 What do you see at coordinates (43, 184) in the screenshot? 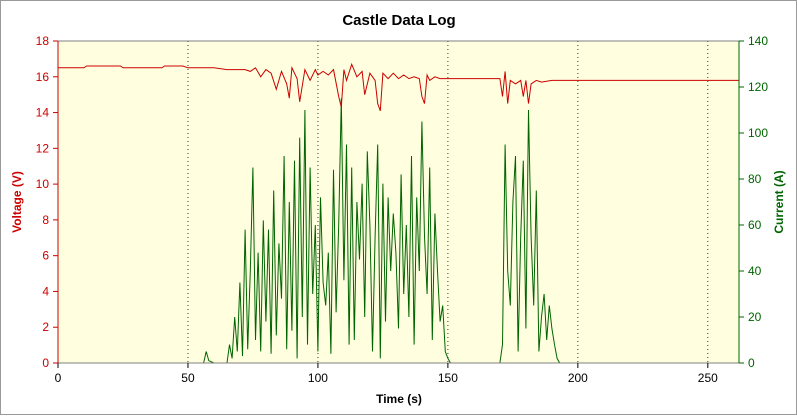
I see `left-tick-label: 10` at bounding box center [43, 184].